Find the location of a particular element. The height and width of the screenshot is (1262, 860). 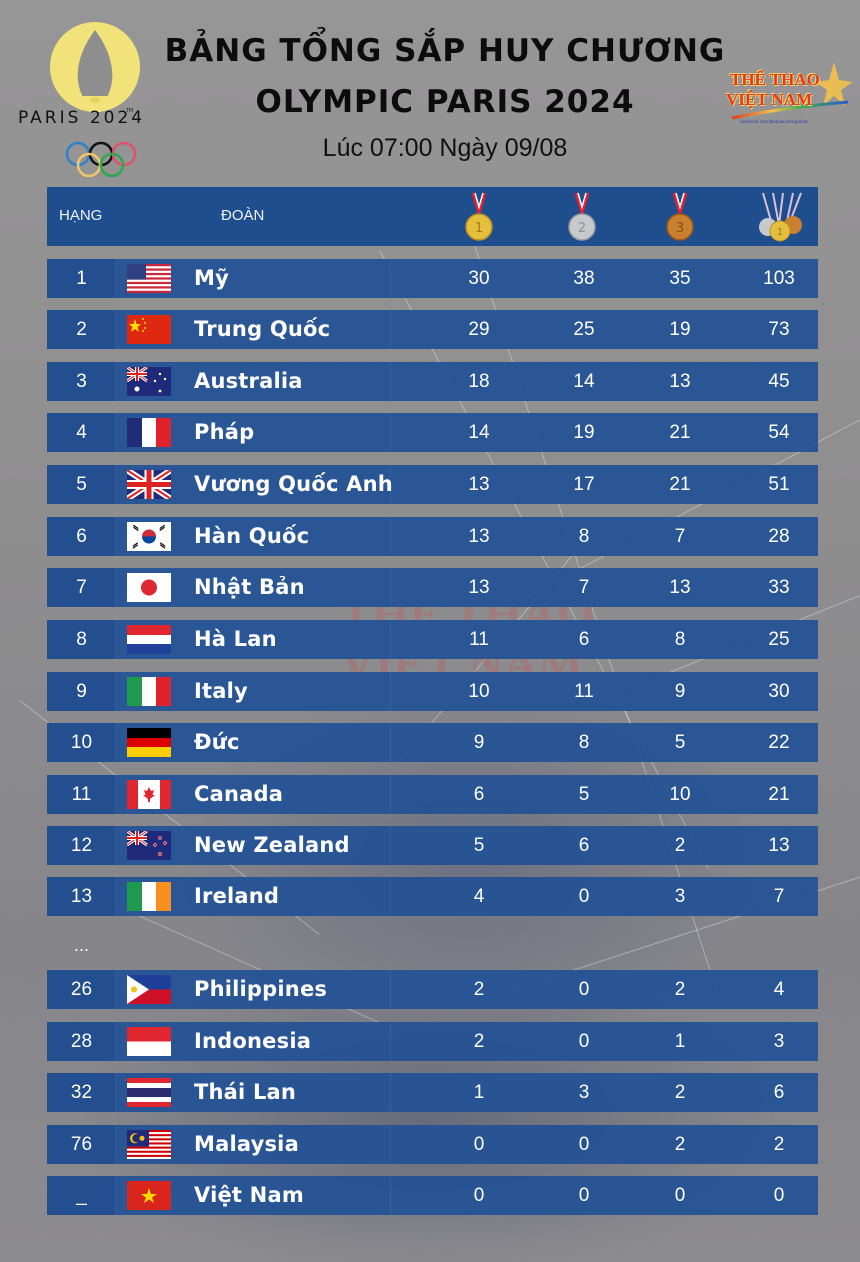

total-count: 21 is located at coordinates (779, 794).